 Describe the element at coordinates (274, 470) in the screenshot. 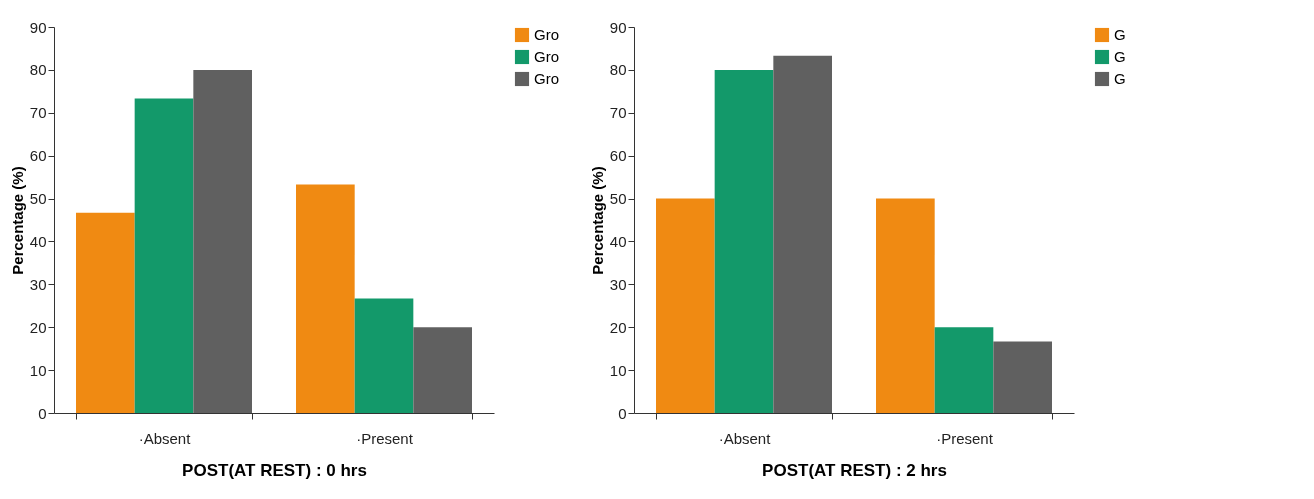

I see `x-axis-title: POST(AT REST) : 0 hrs` at that location.